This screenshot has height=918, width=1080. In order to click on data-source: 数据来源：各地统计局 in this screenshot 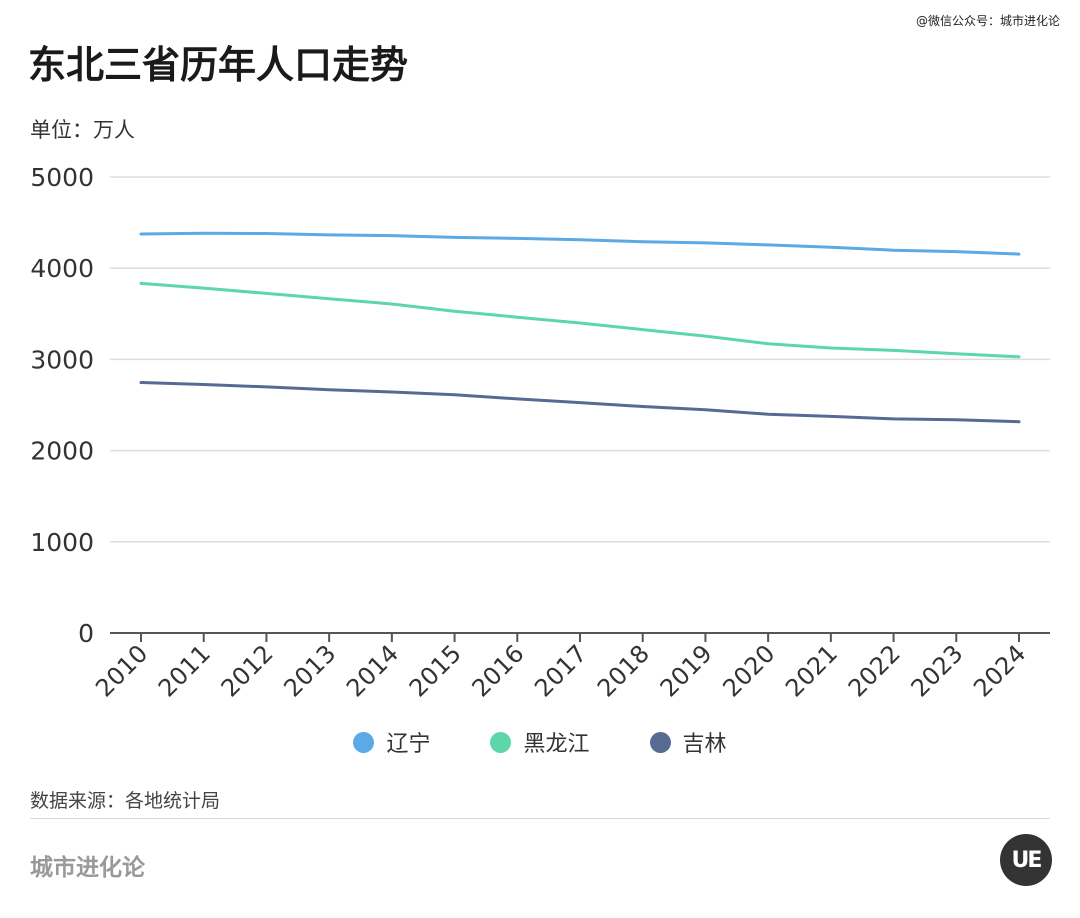, I will do `click(125, 801)`.